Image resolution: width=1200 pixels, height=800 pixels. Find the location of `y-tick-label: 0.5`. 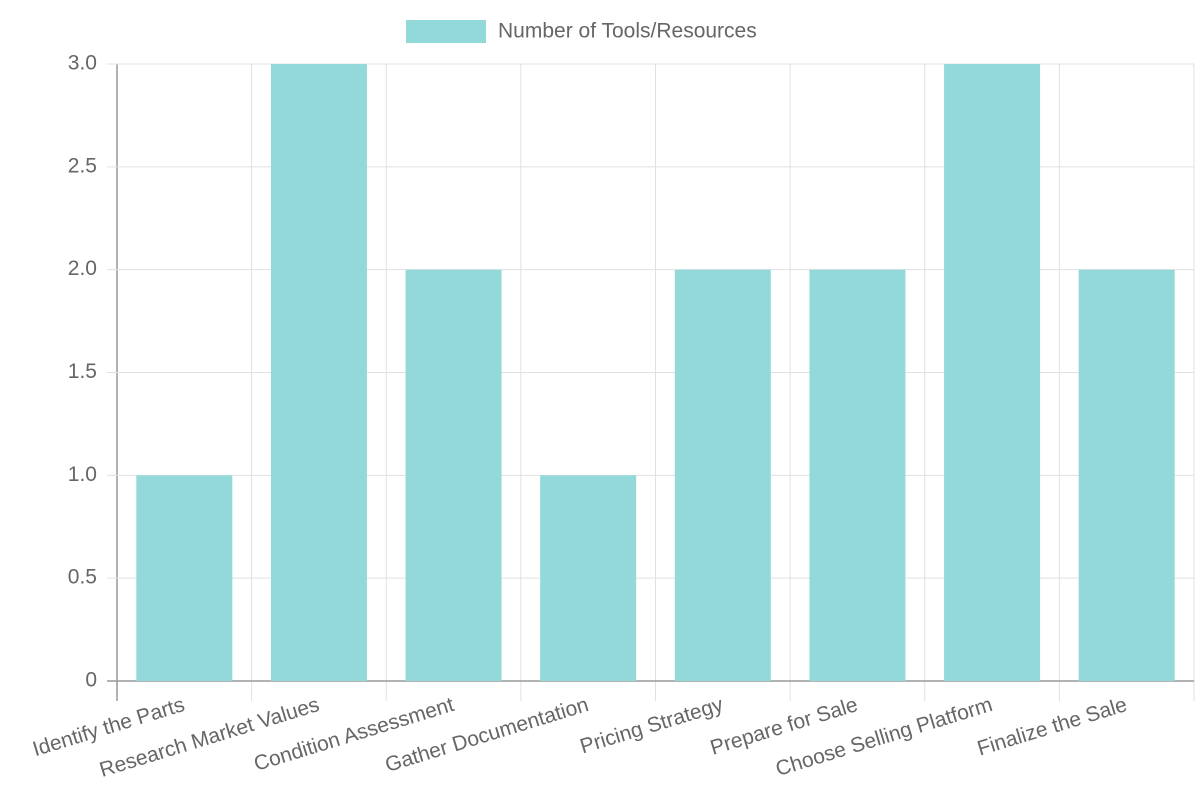

y-tick-label: 0.5 is located at coordinates (82, 577).